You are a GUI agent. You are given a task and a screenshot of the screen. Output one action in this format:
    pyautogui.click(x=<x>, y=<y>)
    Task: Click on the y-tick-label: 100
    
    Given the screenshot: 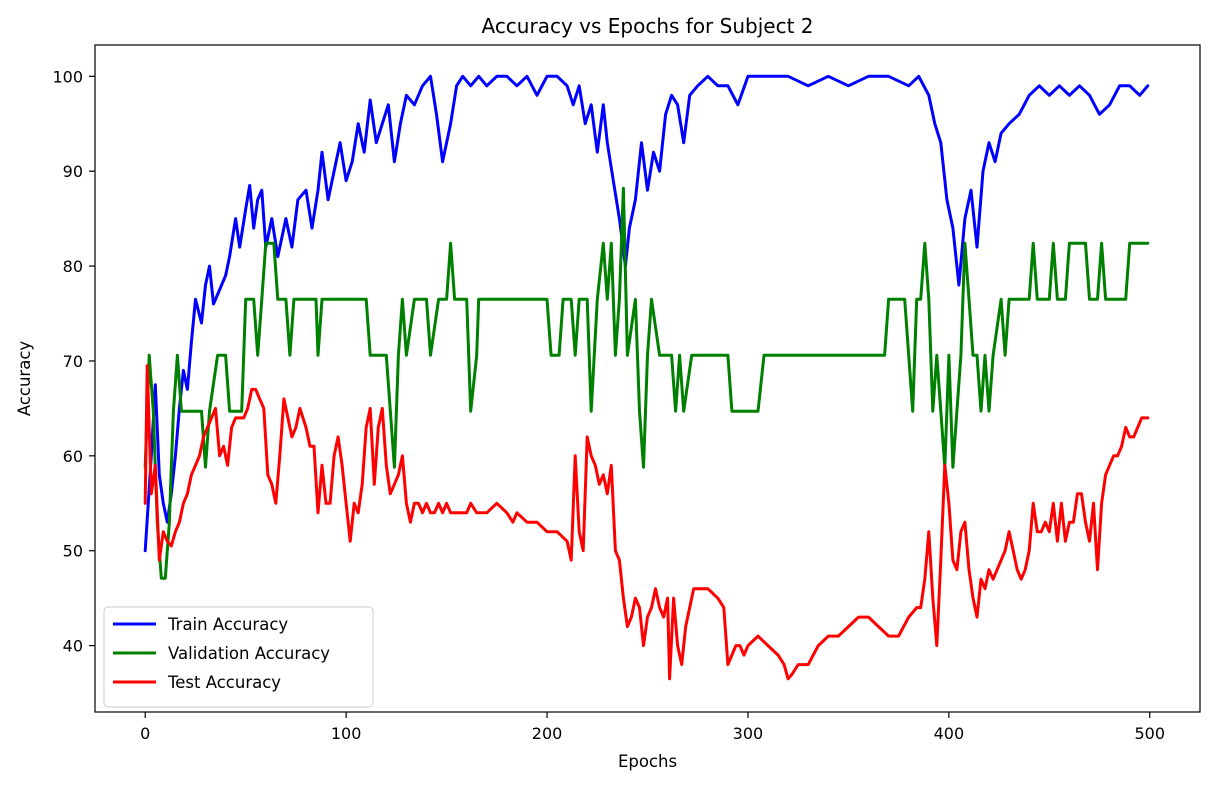 What is the action you would take?
    pyautogui.click(x=67, y=76)
    